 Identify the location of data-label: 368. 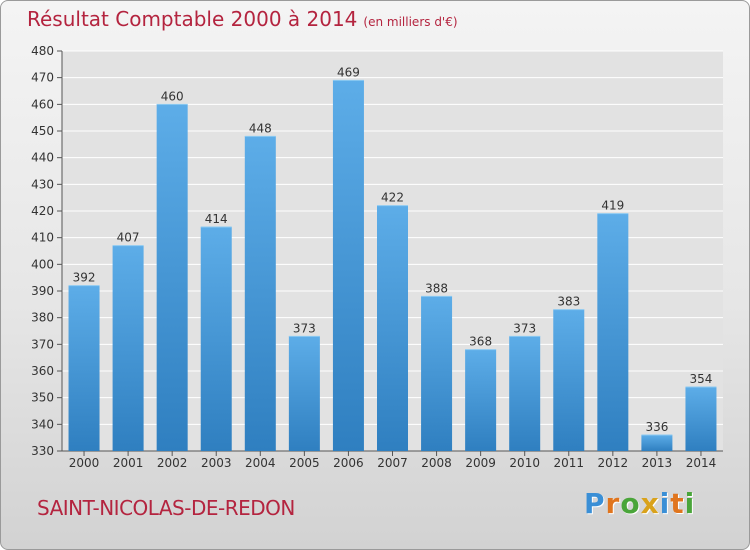
(480, 342).